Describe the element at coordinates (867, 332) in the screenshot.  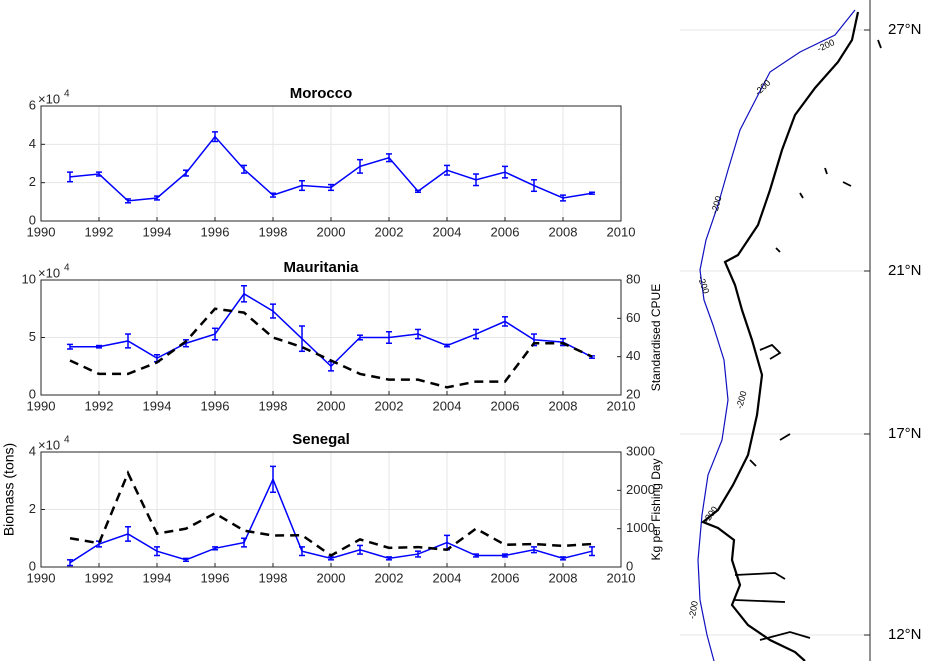
I see `map-ticks` at that location.